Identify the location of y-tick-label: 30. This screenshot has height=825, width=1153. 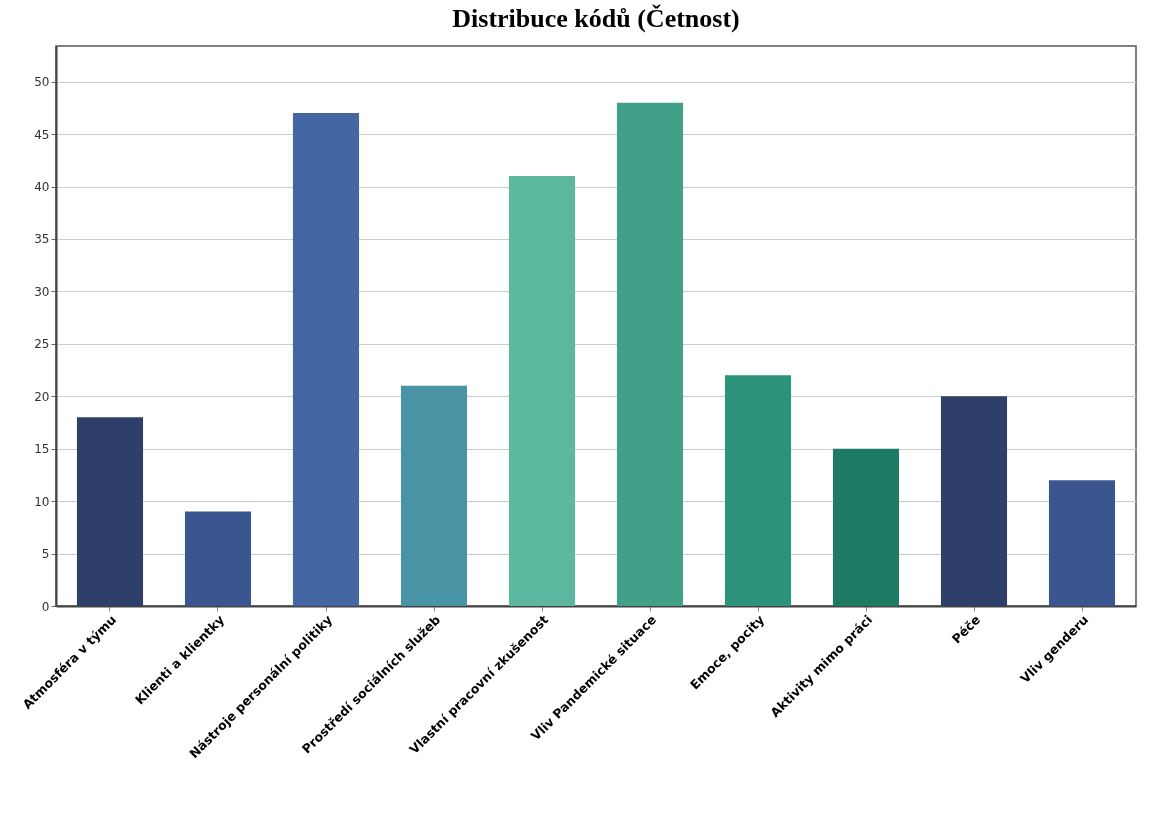
(42, 291).